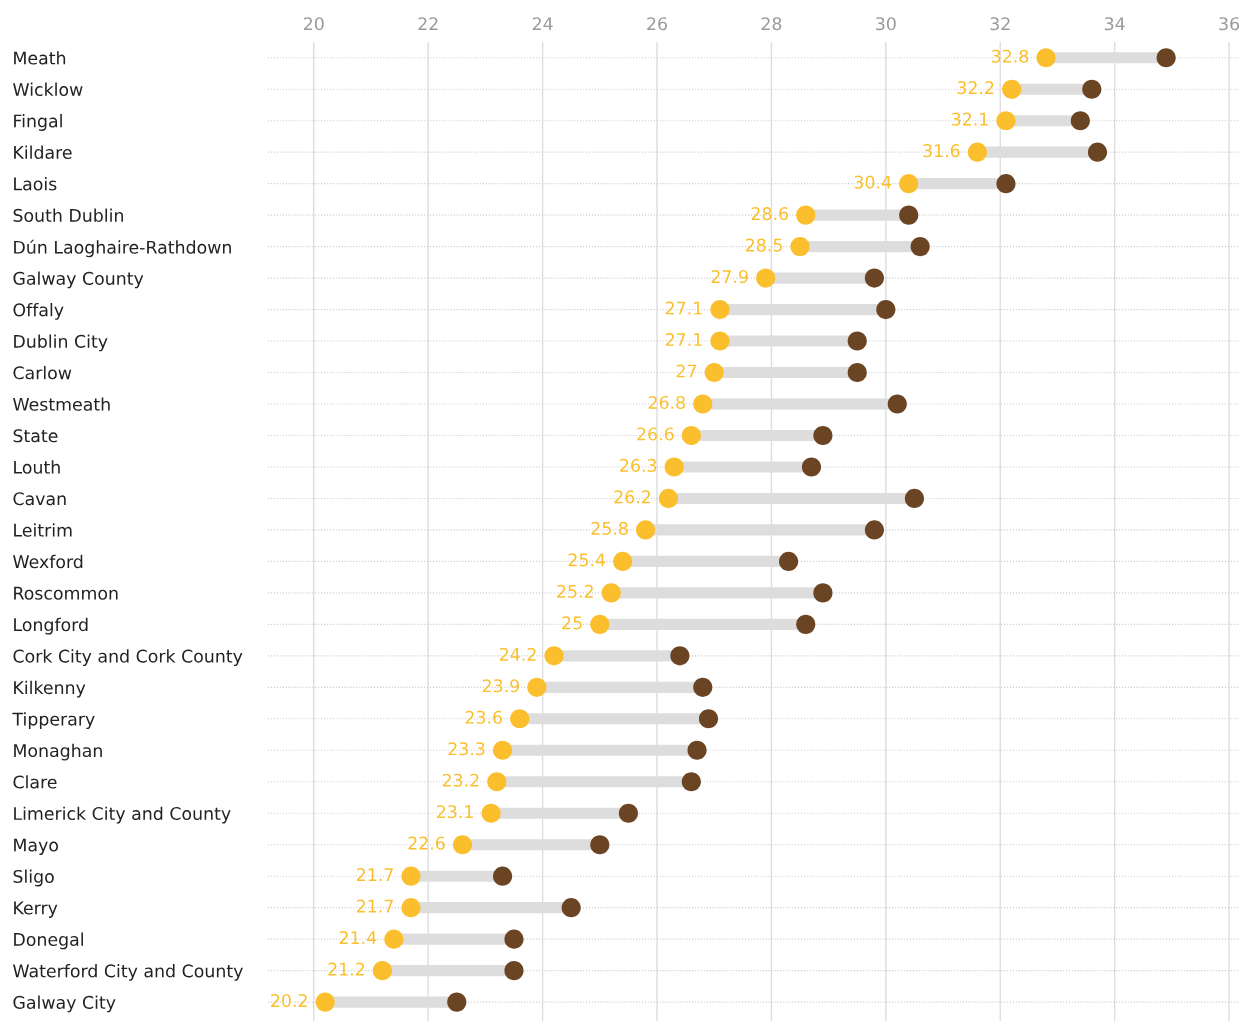 This screenshot has height=1021, width=1243. Describe the element at coordinates (128, 972) in the screenshot. I see `y-tick-label: Waterford City and County` at that location.